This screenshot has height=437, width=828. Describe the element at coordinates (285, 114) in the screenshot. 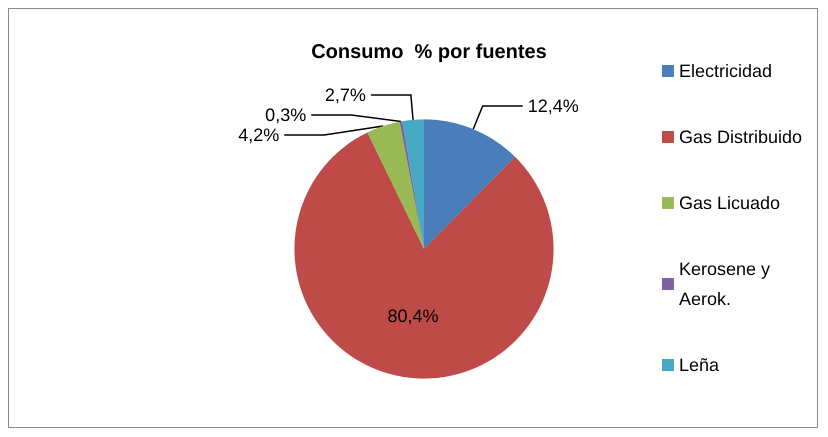

I see `data-label: 0,3%` at that location.